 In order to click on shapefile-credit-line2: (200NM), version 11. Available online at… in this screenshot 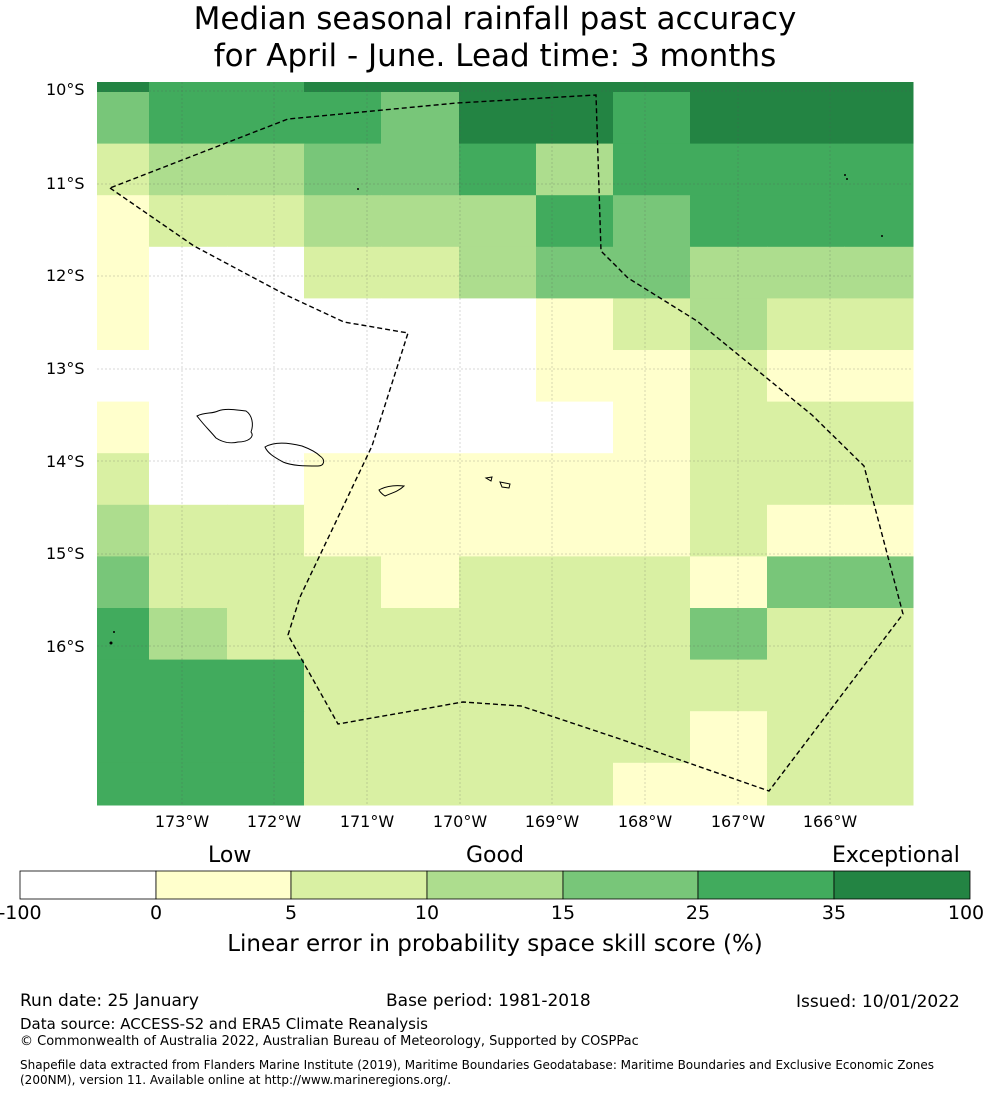, I will do `click(236, 1080)`.